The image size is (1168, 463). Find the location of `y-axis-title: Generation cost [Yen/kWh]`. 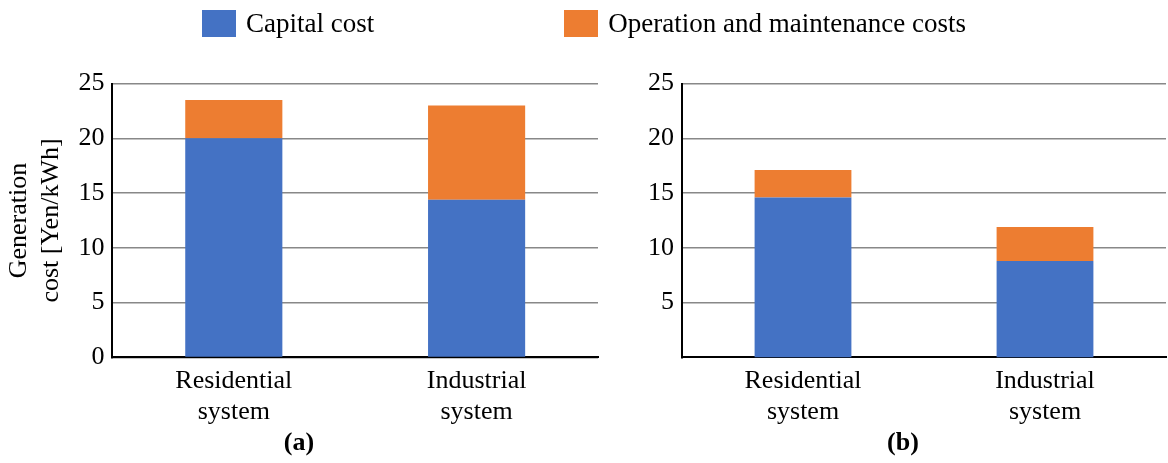

y-axis-title: Generation cost [Yen/kWh] is located at coordinates (33, 220).